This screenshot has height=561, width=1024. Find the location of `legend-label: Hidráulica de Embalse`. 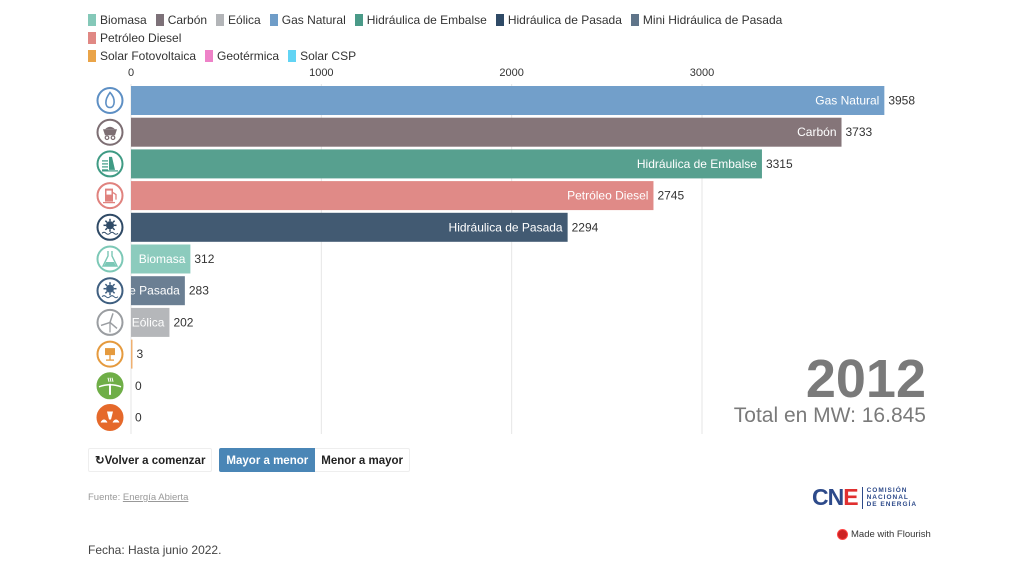

legend-label: Hidráulica de Embalse is located at coordinates (426, 20).